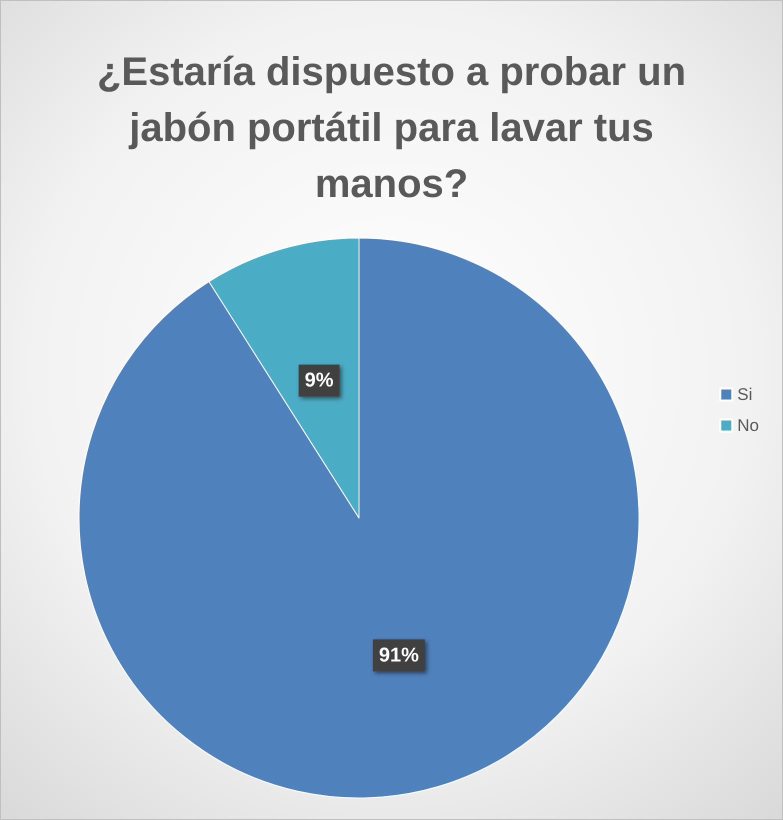  I want to click on legend-label: No, so click(748, 425).